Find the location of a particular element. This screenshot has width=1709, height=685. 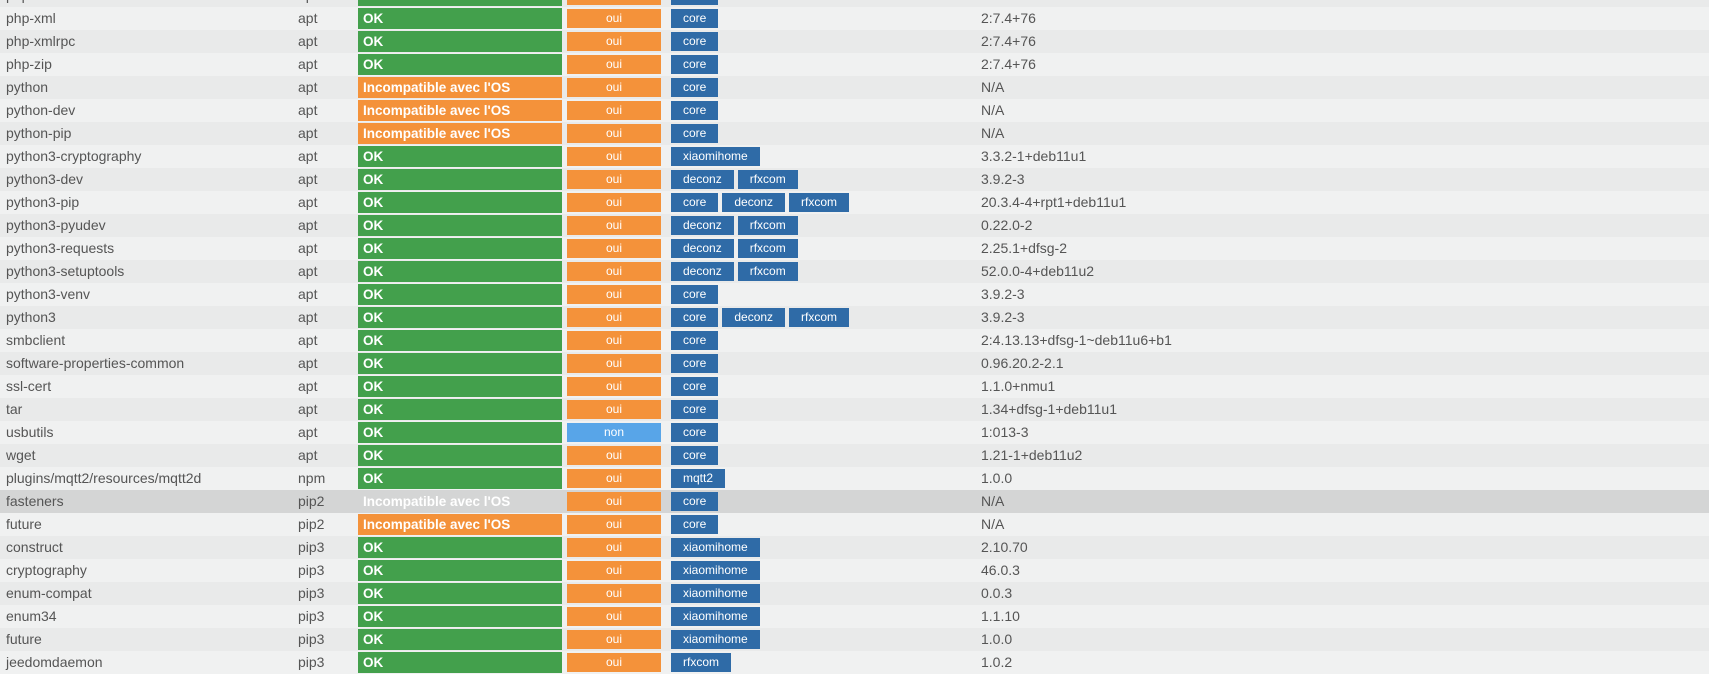

table-row: php-xmlrpc apt OK oui core 2:7.4+76 is located at coordinates (854, 41).